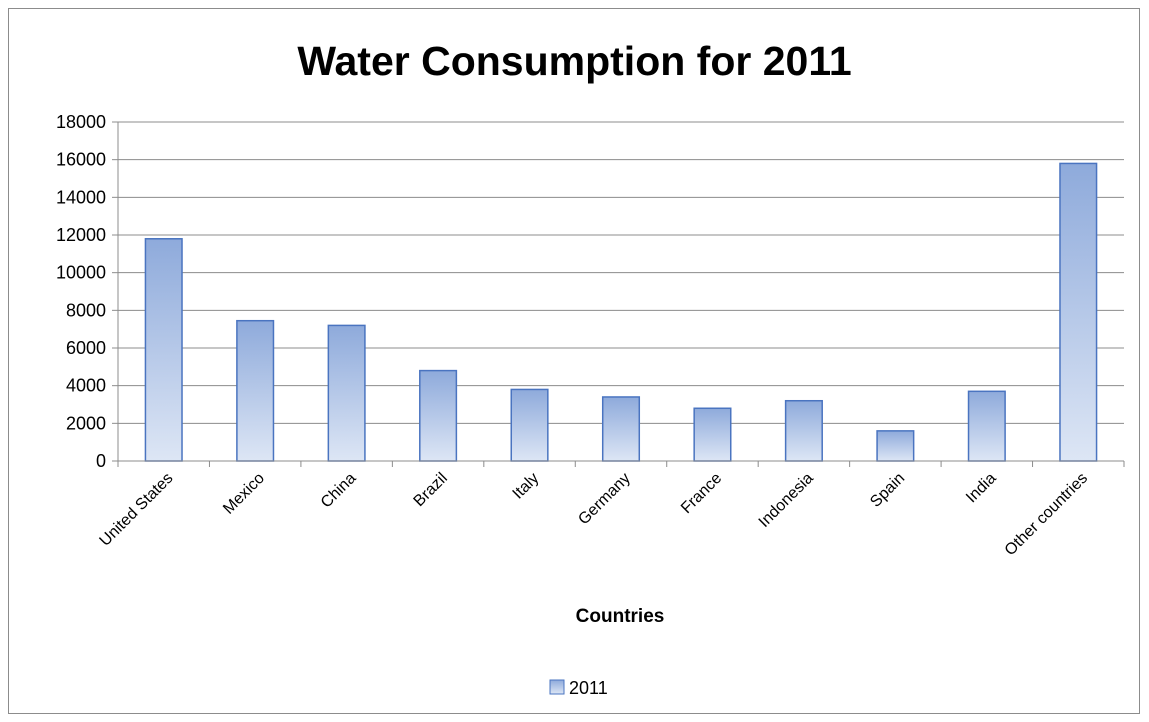 The image size is (1149, 722). I want to click on y-tick-label: 10000, so click(81, 273).